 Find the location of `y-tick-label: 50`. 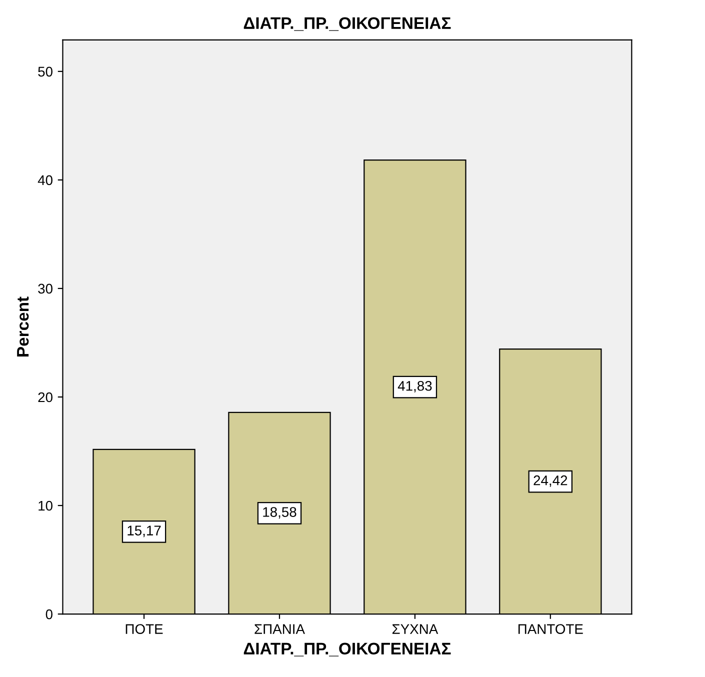

y-tick-label: 50 is located at coordinates (45, 71).